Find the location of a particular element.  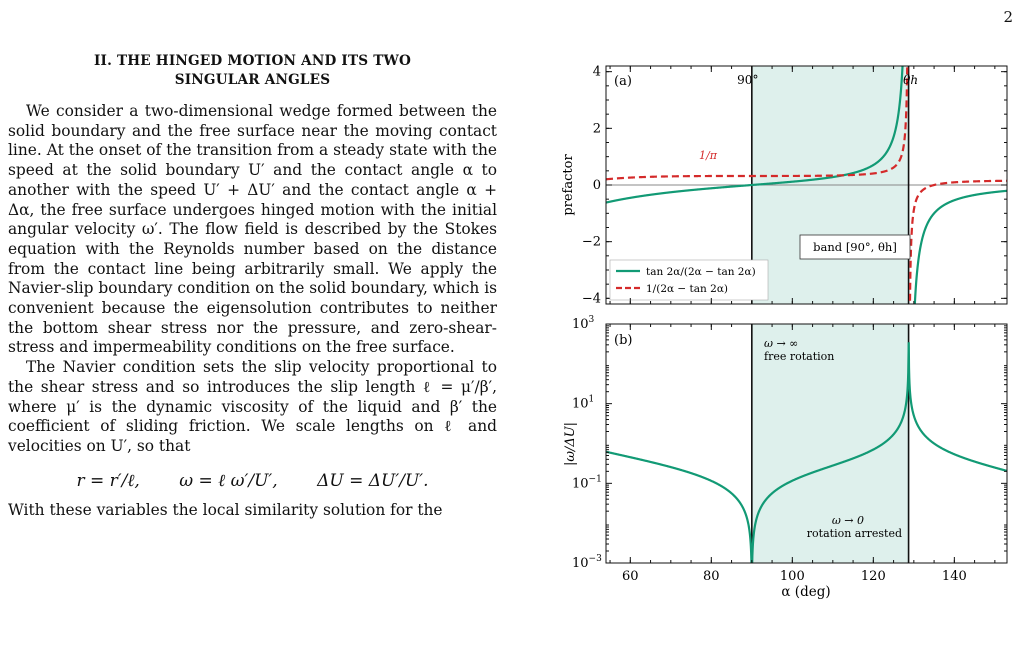

legend-entry-2: 1/(2α − tan 2α) is located at coordinates (687, 289).